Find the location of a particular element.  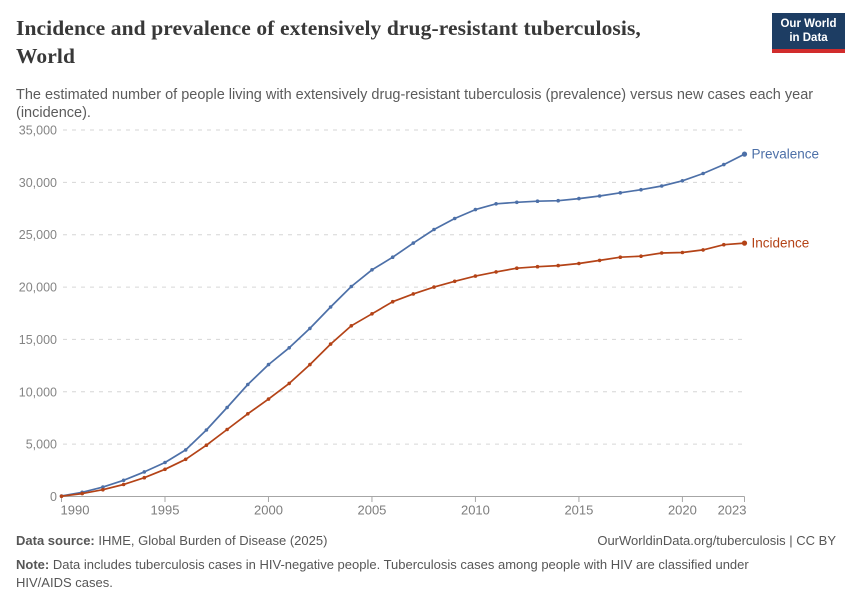

x-tick-label: 2023 is located at coordinates (732, 510).